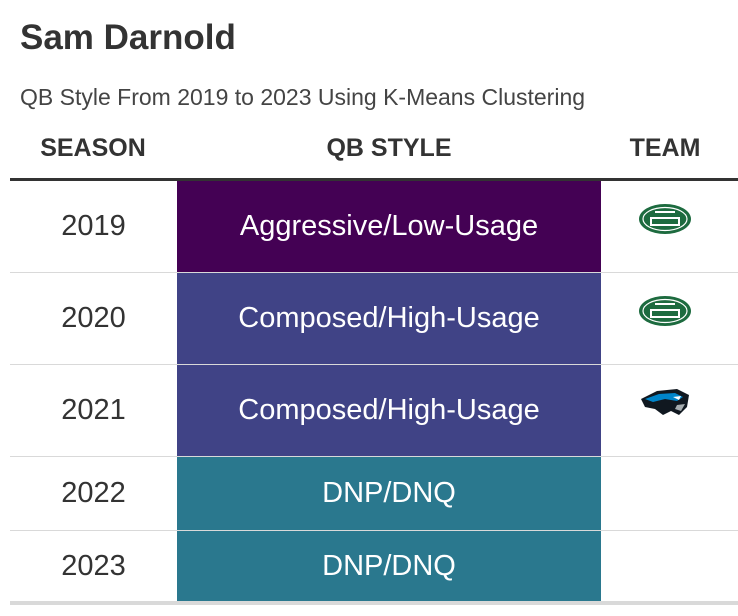  Describe the element at coordinates (374, 179) in the screenshot. I see `header-divider` at that location.